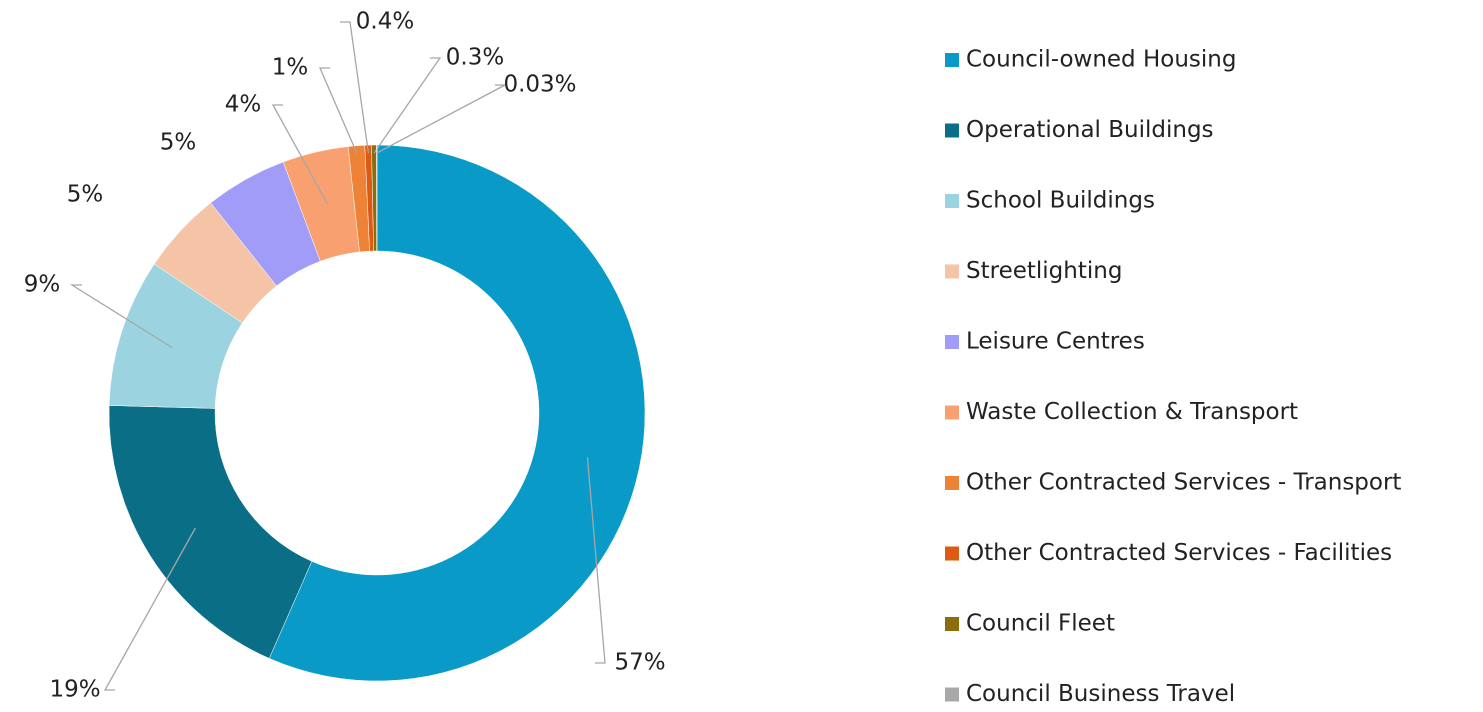  What do you see at coordinates (639, 663) in the screenshot?
I see `data-label: 57%` at bounding box center [639, 663].